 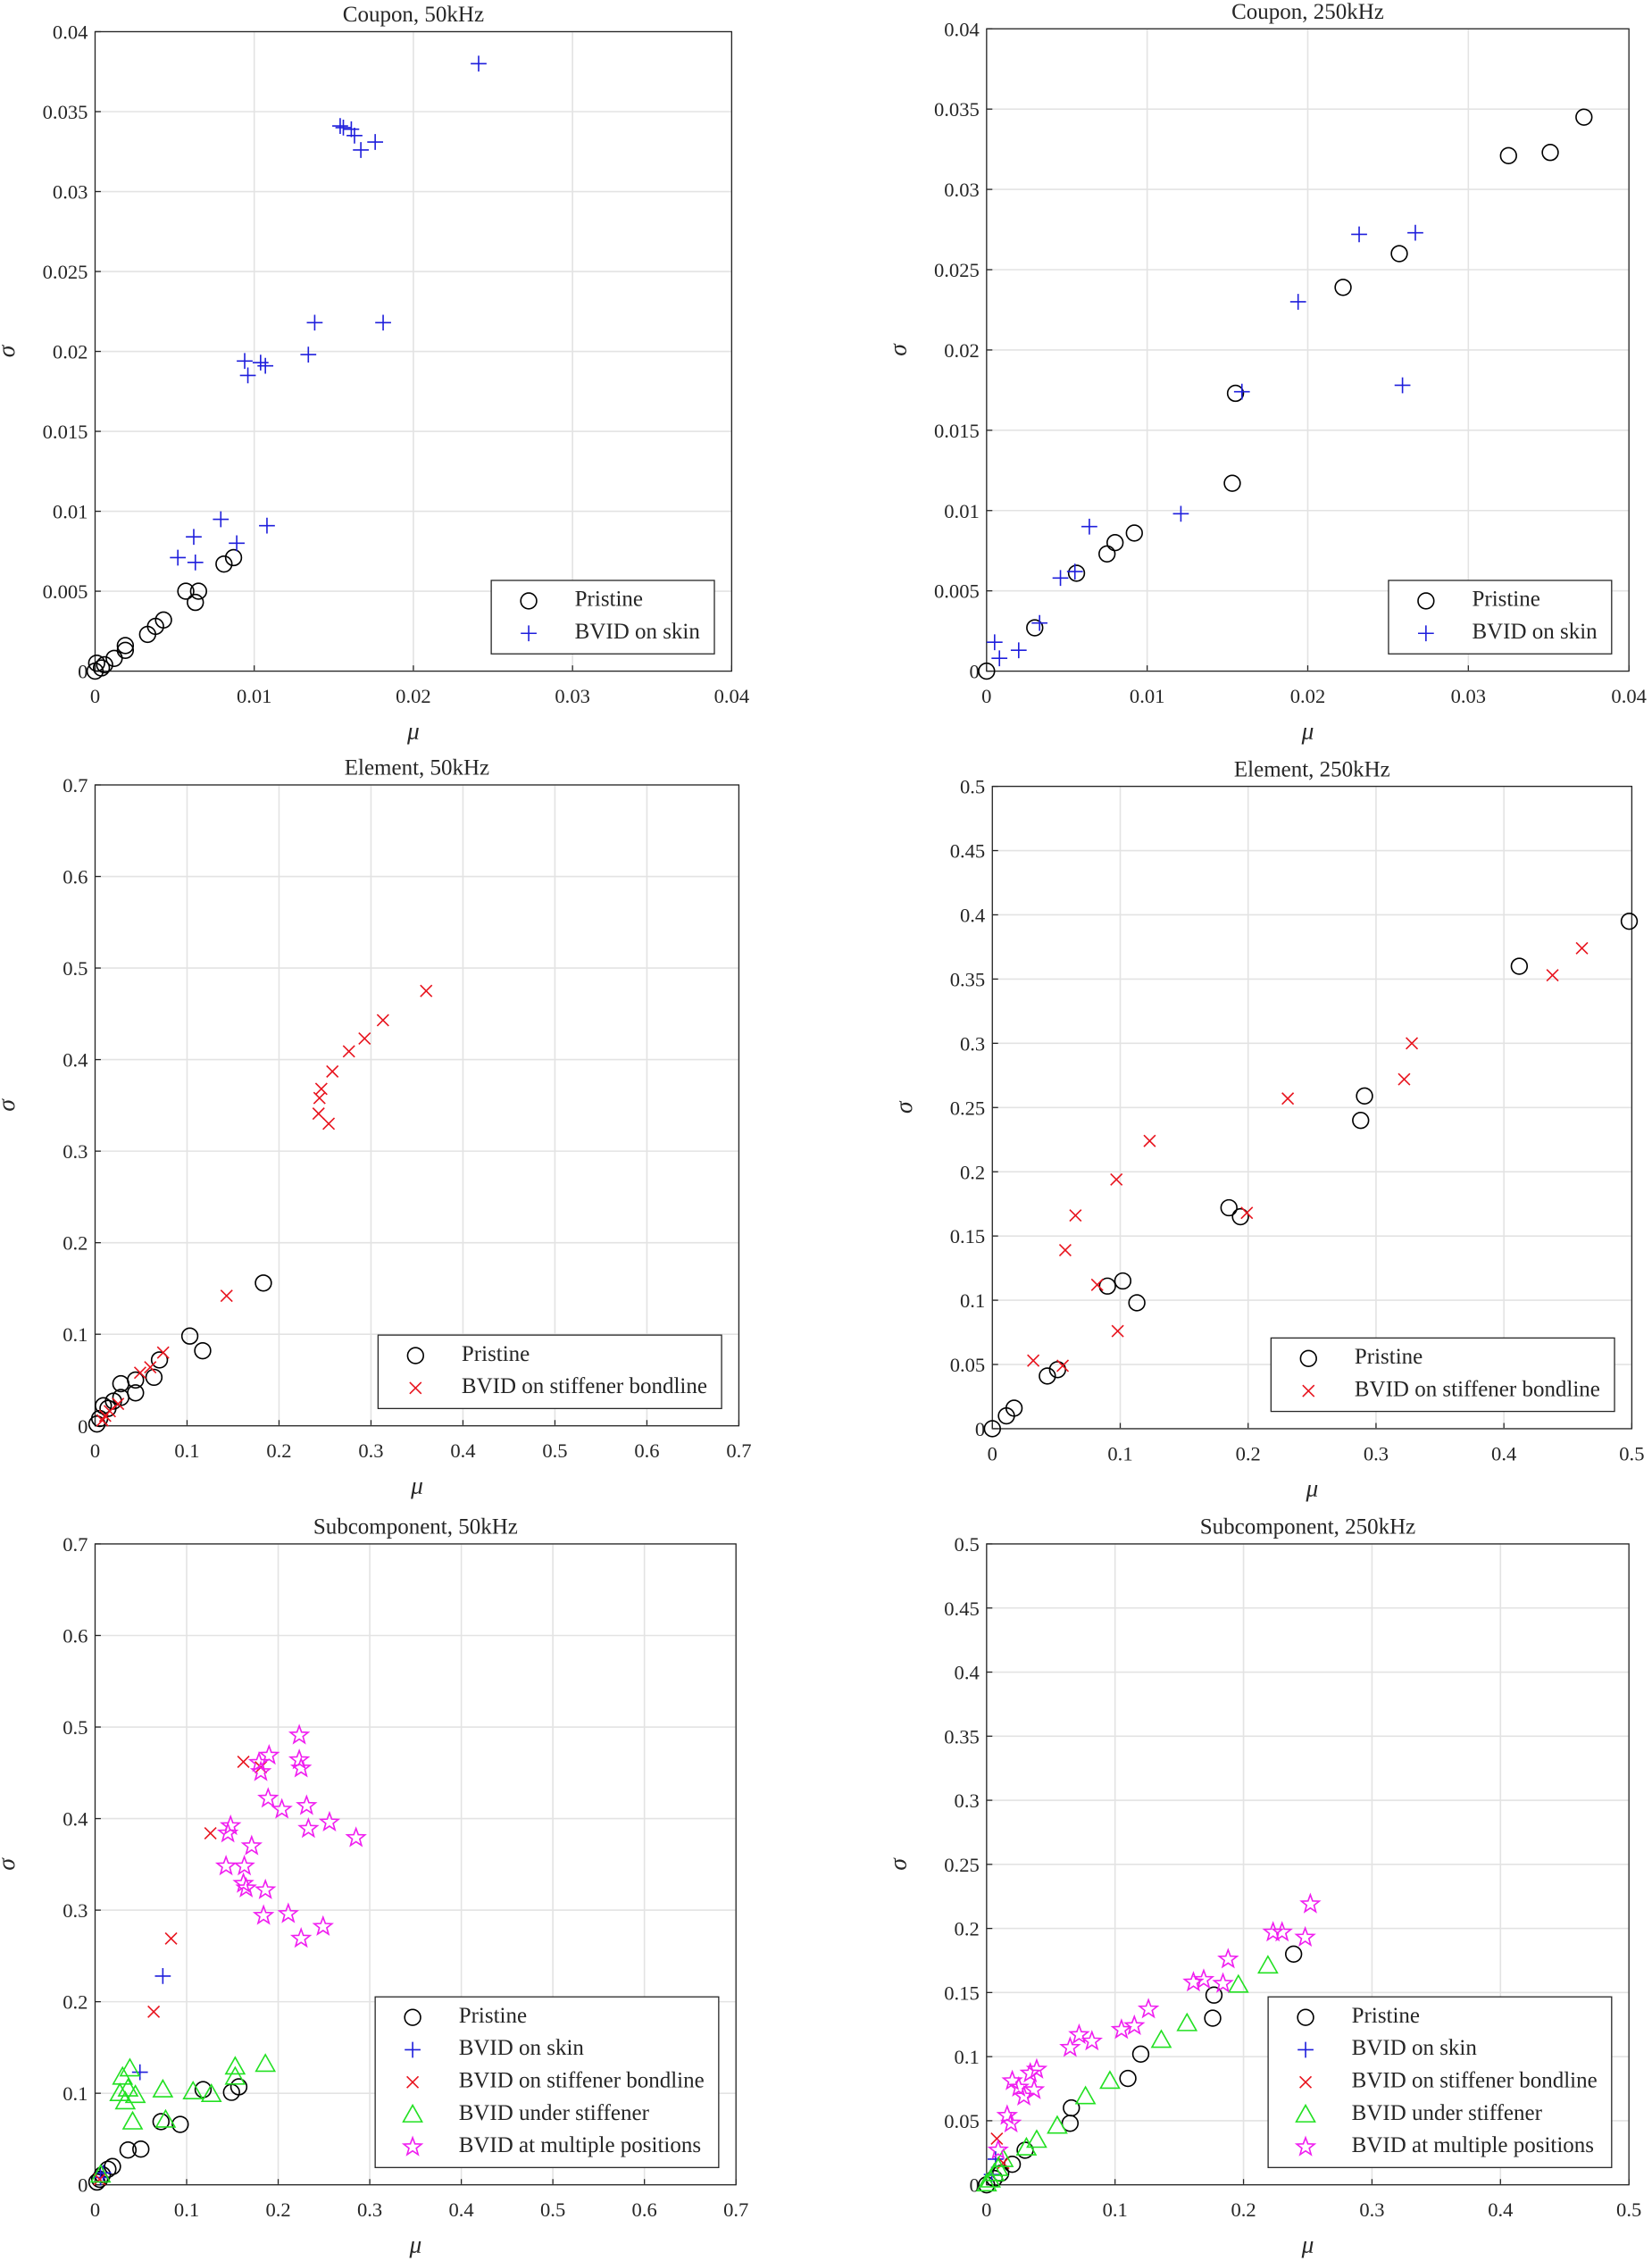 What do you see at coordinates (75, 877) in the screenshot?
I see `y-tick-label: 0.6` at bounding box center [75, 877].